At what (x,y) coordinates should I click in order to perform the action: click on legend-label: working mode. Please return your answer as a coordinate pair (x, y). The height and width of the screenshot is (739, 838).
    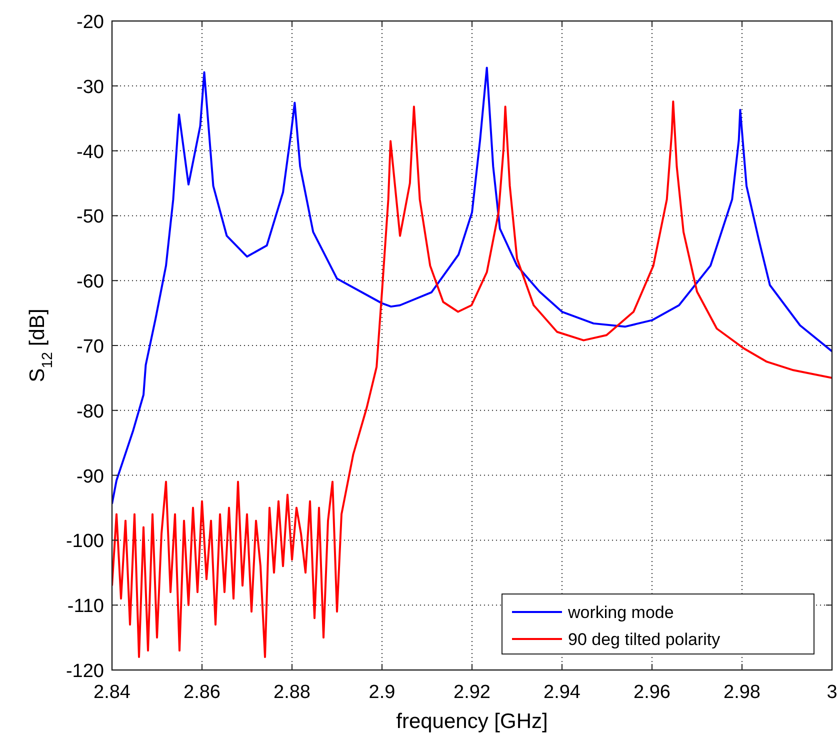
    Looking at the image, I should click on (620, 612).